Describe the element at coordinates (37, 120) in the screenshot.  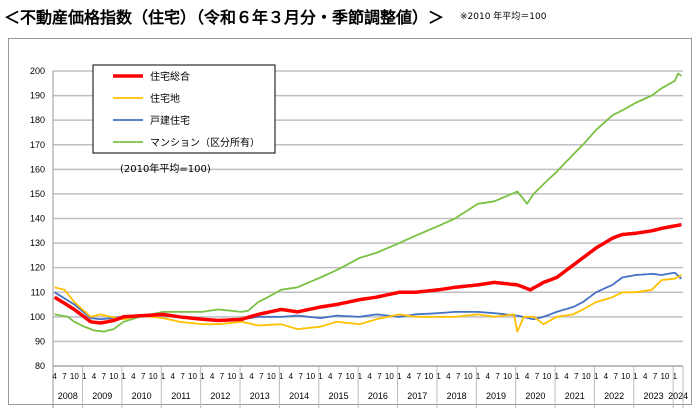
I see `y-tick-label: 180` at that location.